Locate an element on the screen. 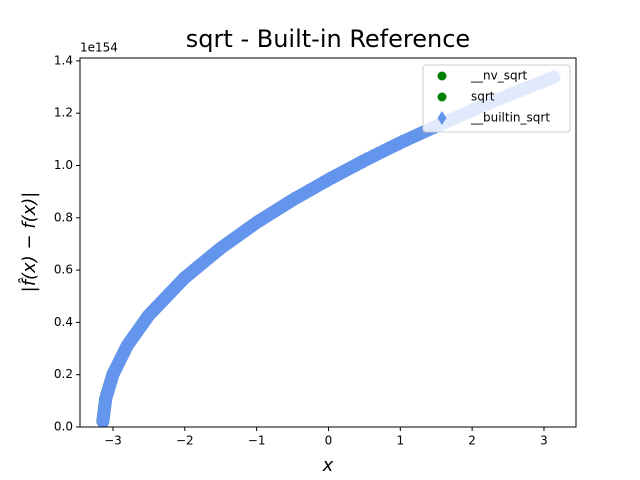 This screenshot has height=480, width=640. y-tick-label: 0.8 is located at coordinates (63, 217).